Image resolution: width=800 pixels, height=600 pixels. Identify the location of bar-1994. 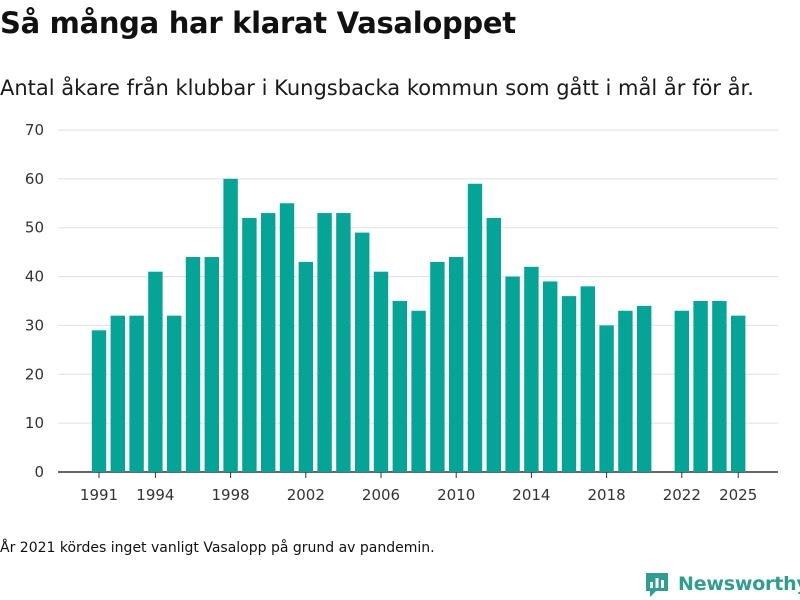
(155, 371).